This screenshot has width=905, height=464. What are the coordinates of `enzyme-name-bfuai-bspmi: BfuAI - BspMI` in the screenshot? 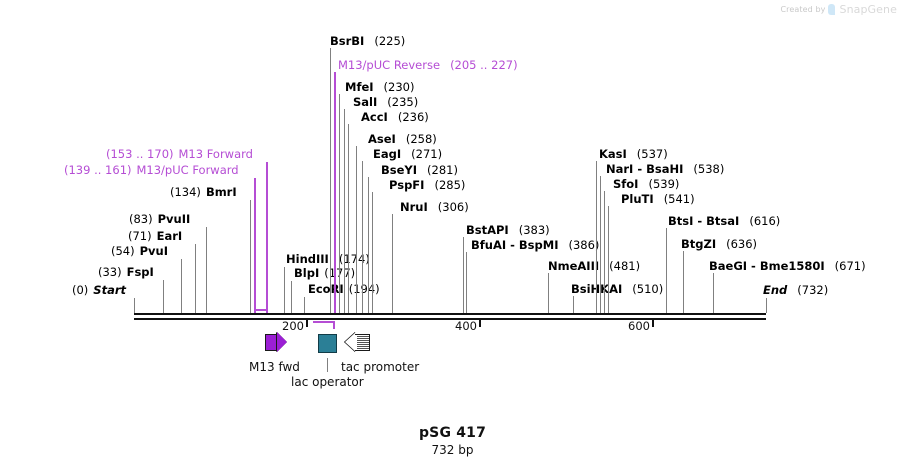 It's located at (515, 245).